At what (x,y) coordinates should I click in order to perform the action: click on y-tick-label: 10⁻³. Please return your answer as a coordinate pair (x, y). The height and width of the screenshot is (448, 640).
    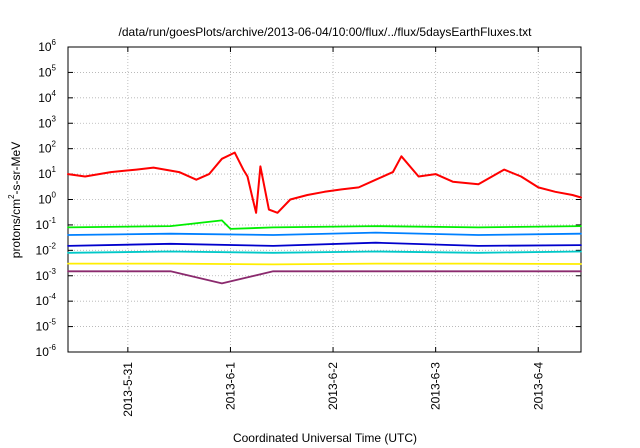
    Looking at the image, I should click on (46, 275).